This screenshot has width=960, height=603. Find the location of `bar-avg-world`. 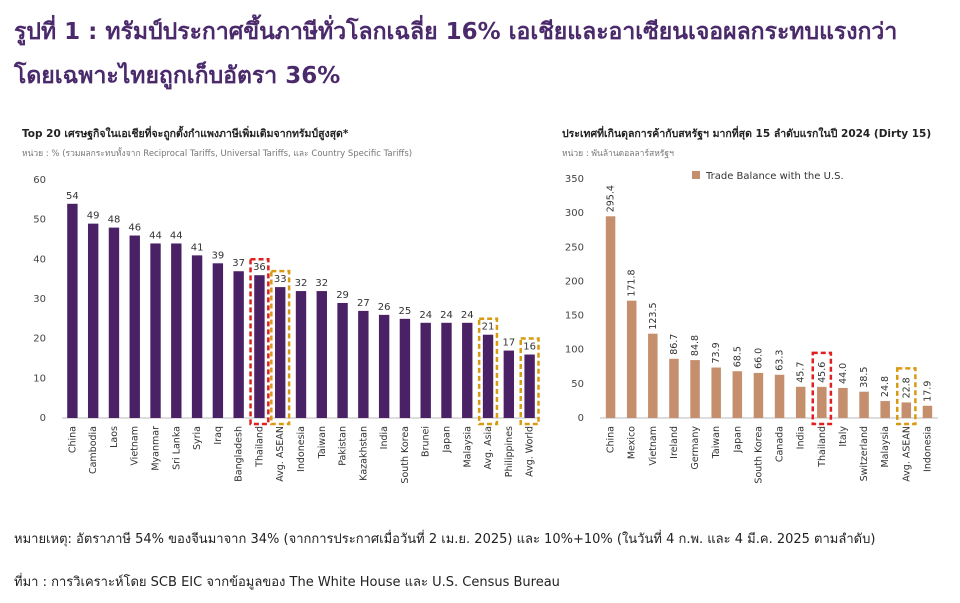

bar-avg-world is located at coordinates (529, 386).